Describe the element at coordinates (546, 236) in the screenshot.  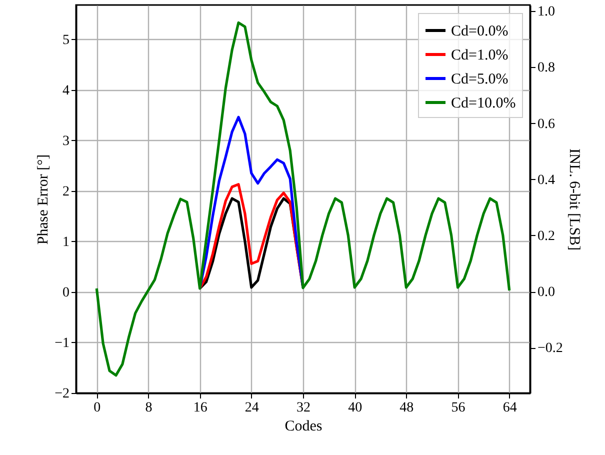
I see `y2-tick-label: 0.2` at that location.